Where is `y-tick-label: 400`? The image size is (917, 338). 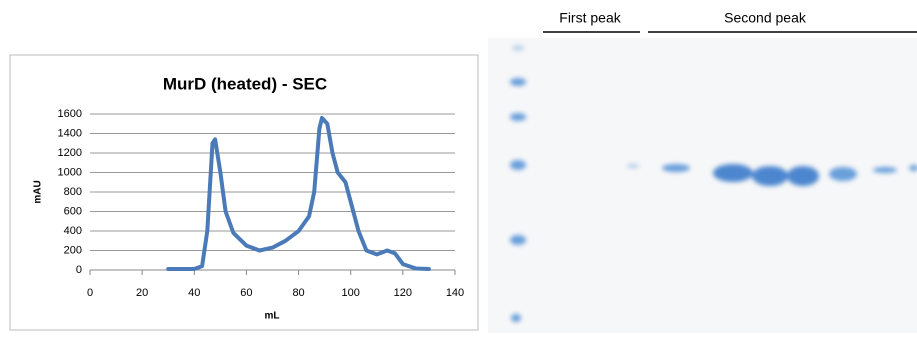 y-tick-label: 400 is located at coordinates (73, 231).